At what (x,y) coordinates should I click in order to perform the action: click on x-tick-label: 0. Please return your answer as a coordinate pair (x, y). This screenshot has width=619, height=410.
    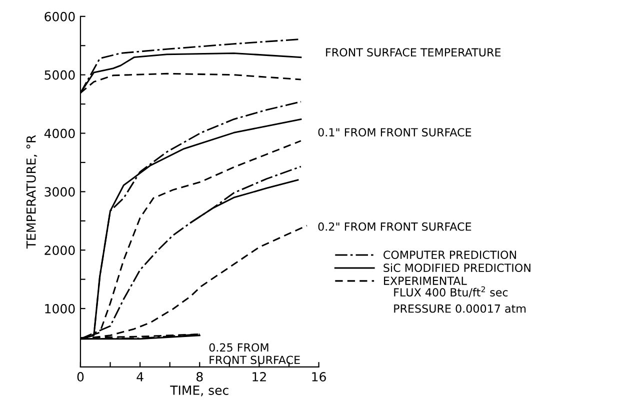
    Looking at the image, I should click on (80, 377).